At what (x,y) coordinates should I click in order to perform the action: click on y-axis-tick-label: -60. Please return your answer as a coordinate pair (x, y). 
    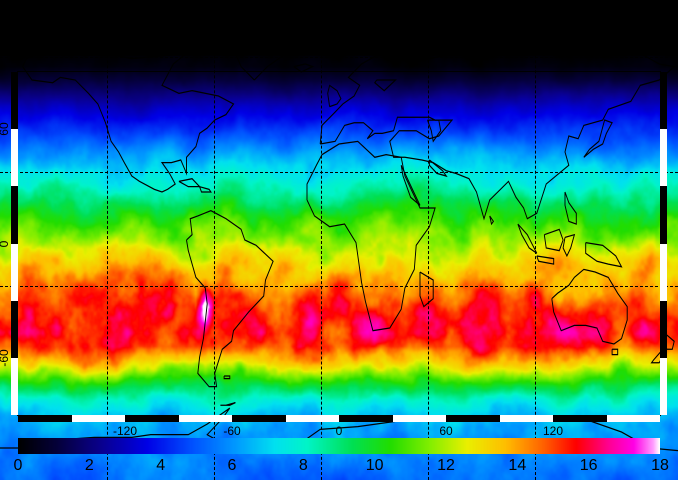
    Looking at the image, I should click on (5, 358).